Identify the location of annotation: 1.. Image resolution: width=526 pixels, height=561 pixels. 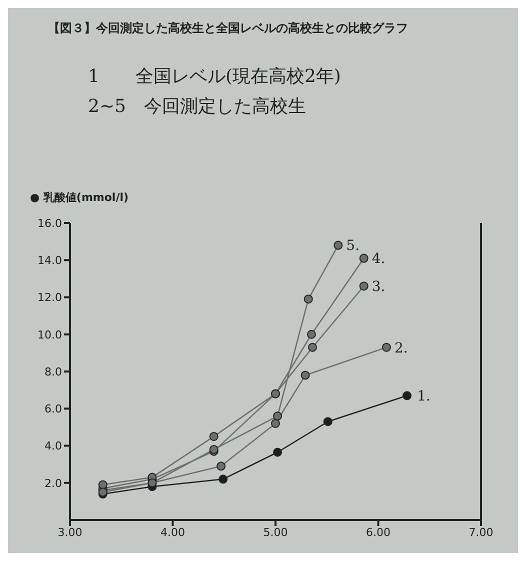
(423, 396).